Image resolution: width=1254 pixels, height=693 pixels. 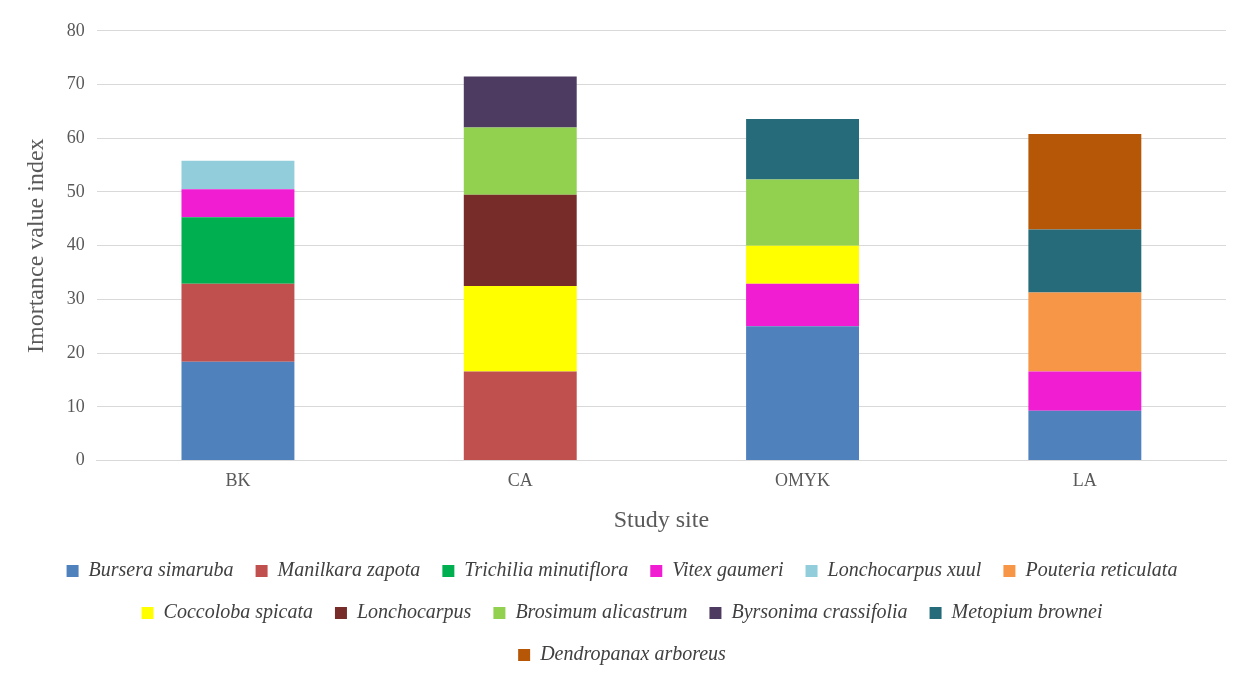 What do you see at coordinates (161, 569) in the screenshot?
I see `legend-label: Bursera simaruba` at bounding box center [161, 569].